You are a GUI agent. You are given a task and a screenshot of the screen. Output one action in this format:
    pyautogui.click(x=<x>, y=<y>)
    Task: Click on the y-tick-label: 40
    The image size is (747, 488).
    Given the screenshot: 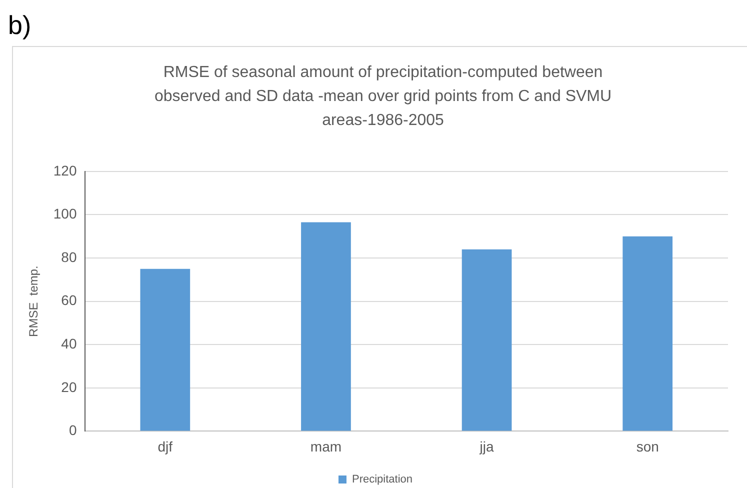 What is the action you would take?
    pyautogui.click(x=69, y=343)
    